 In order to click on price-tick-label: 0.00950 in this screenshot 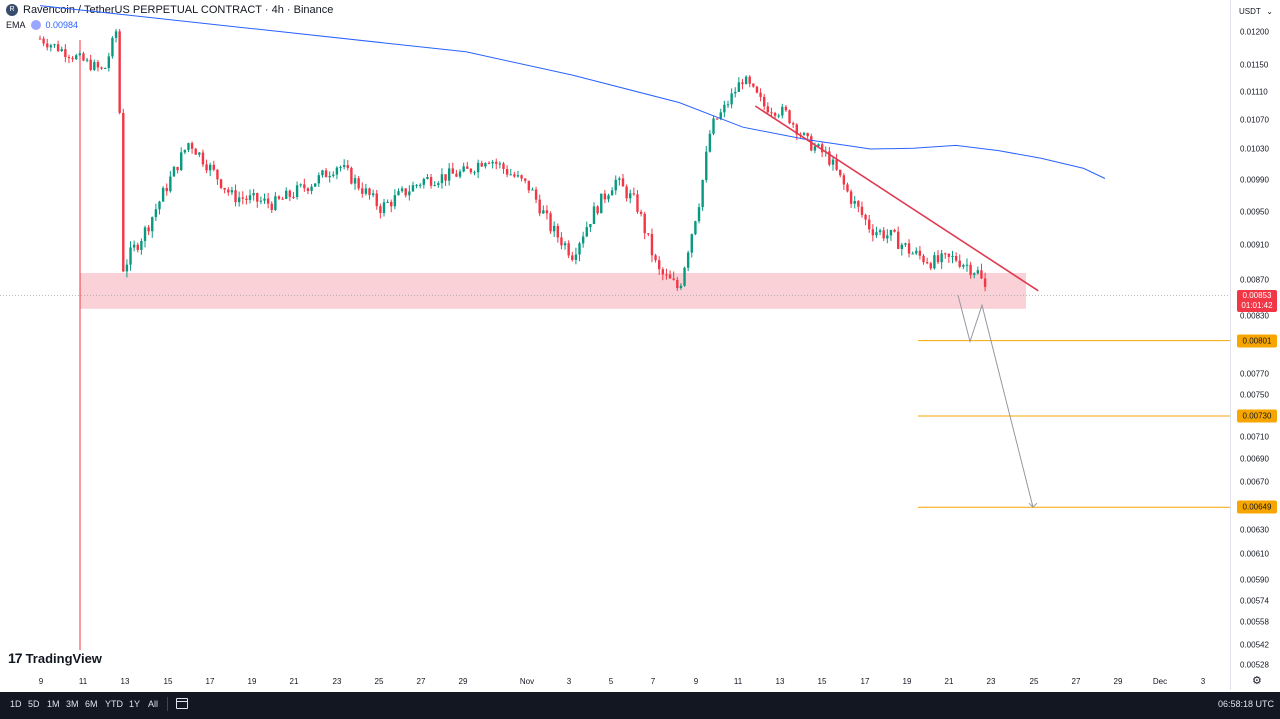, I will do `click(1254, 212)`.